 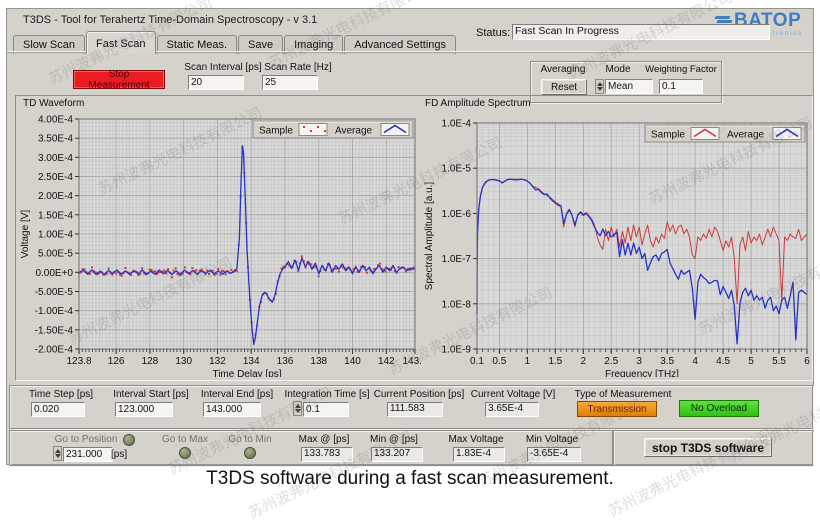 I want to click on tab-divider, so click(x=410, y=52).